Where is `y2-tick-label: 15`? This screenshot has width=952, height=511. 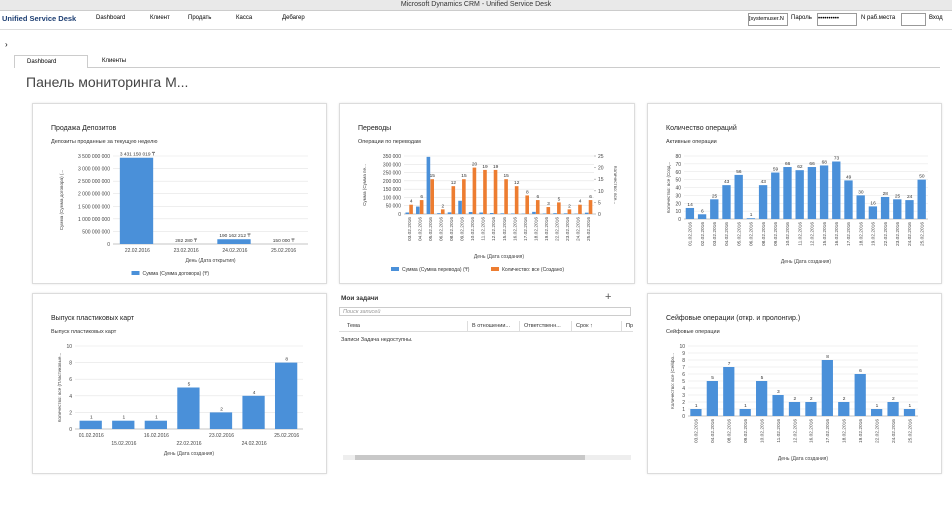 y2-tick-label: 15 is located at coordinates (601, 180).